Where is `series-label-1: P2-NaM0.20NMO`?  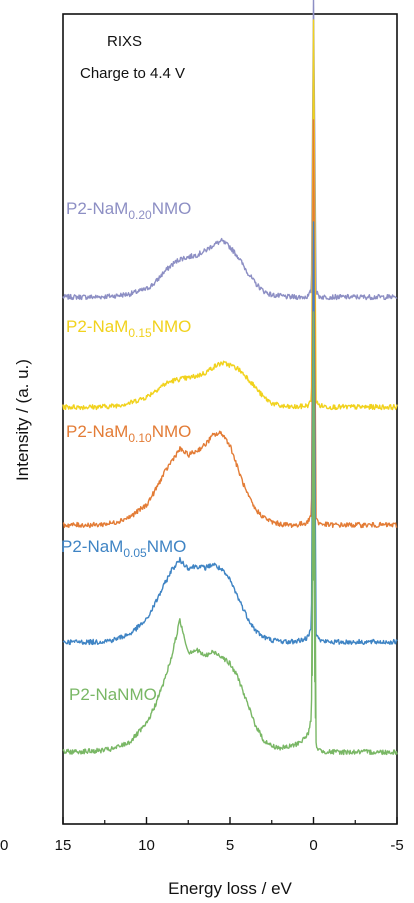 series-label-1: P2-NaM0.20NMO is located at coordinates (128, 210).